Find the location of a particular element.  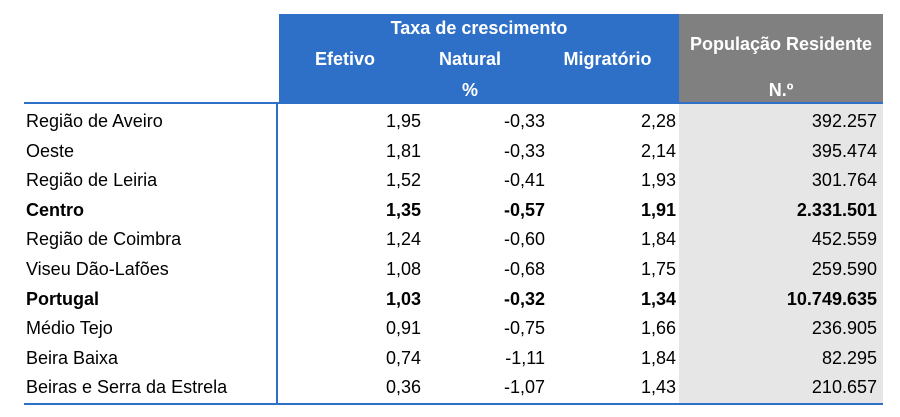

row-name: Beira Baixa is located at coordinates (72, 357).